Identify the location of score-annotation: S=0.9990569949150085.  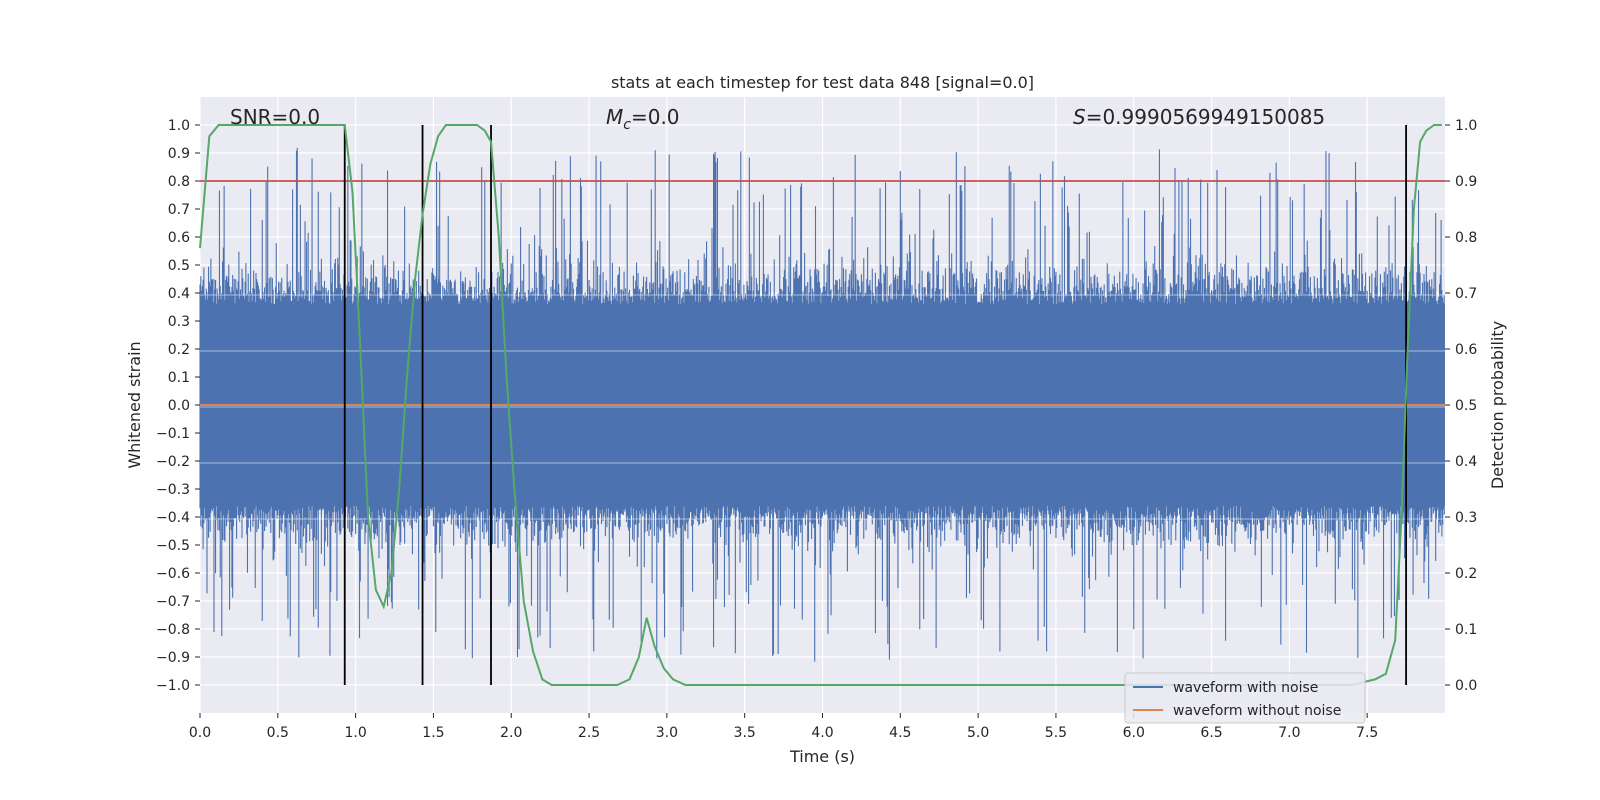
(1199, 117).